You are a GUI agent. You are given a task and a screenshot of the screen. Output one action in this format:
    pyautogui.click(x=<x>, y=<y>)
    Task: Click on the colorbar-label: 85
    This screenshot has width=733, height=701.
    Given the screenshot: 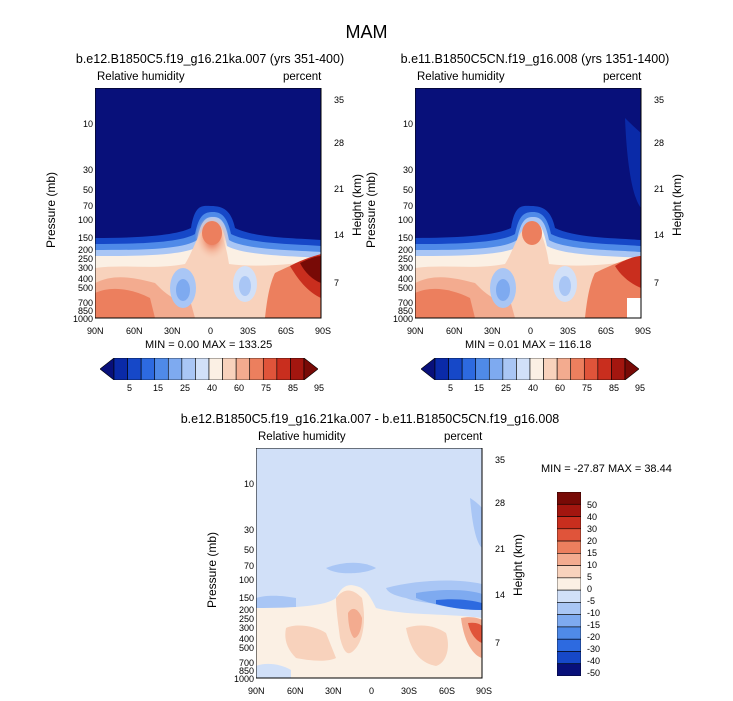 What is the action you would take?
    pyautogui.click(x=614, y=388)
    